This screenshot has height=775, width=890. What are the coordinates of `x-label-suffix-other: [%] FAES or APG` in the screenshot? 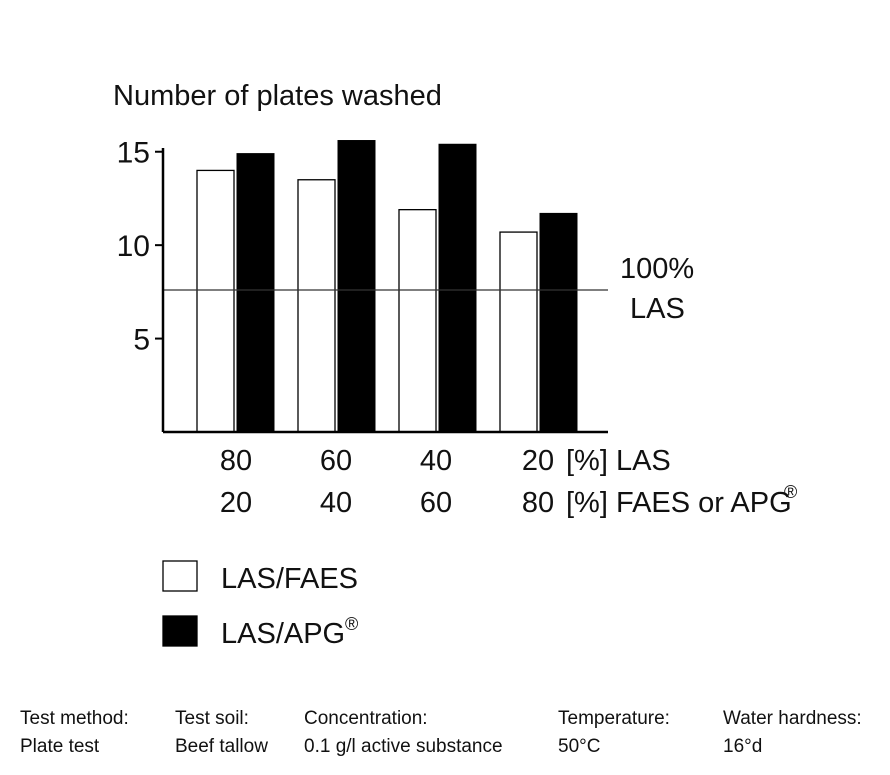 It's located at (679, 503).